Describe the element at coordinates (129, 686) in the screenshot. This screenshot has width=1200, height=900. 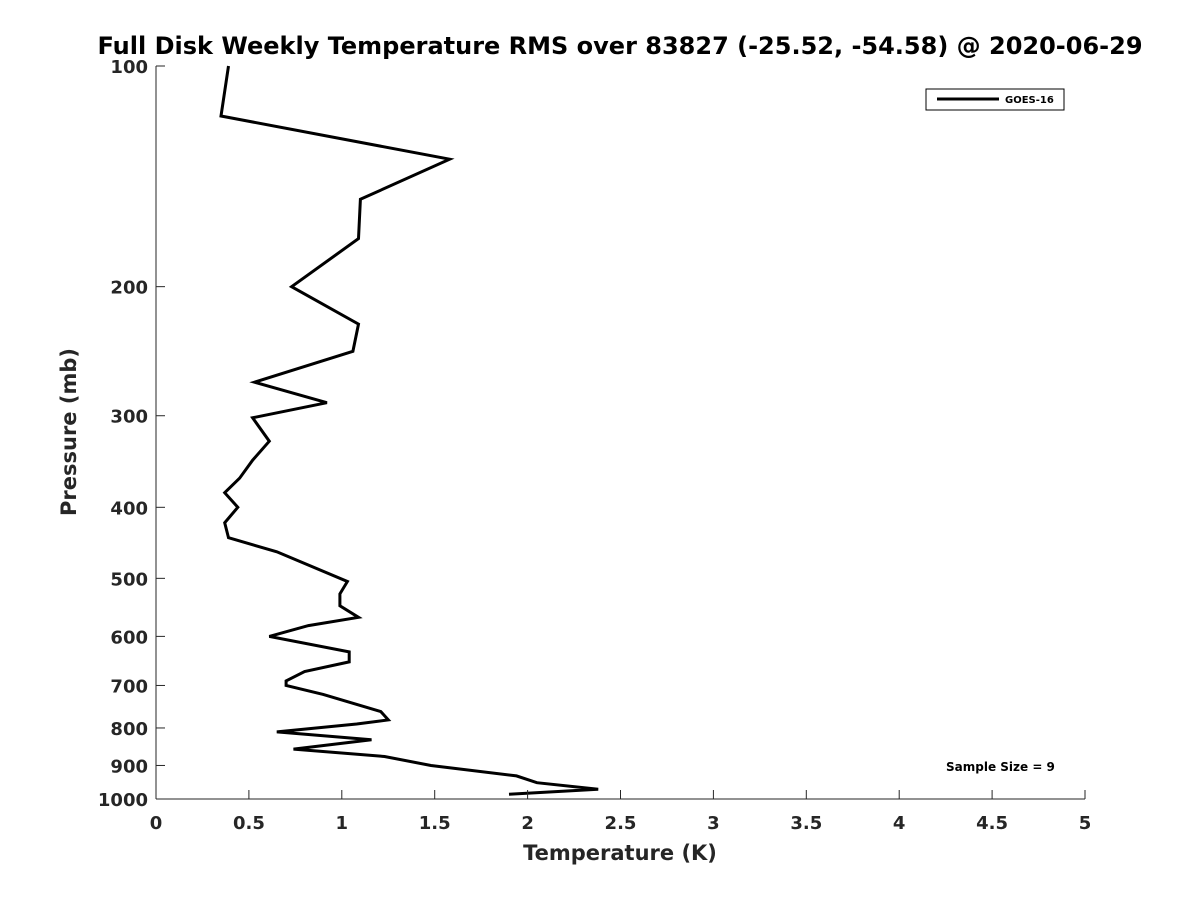
I see `y-tick-label: 700` at that location.